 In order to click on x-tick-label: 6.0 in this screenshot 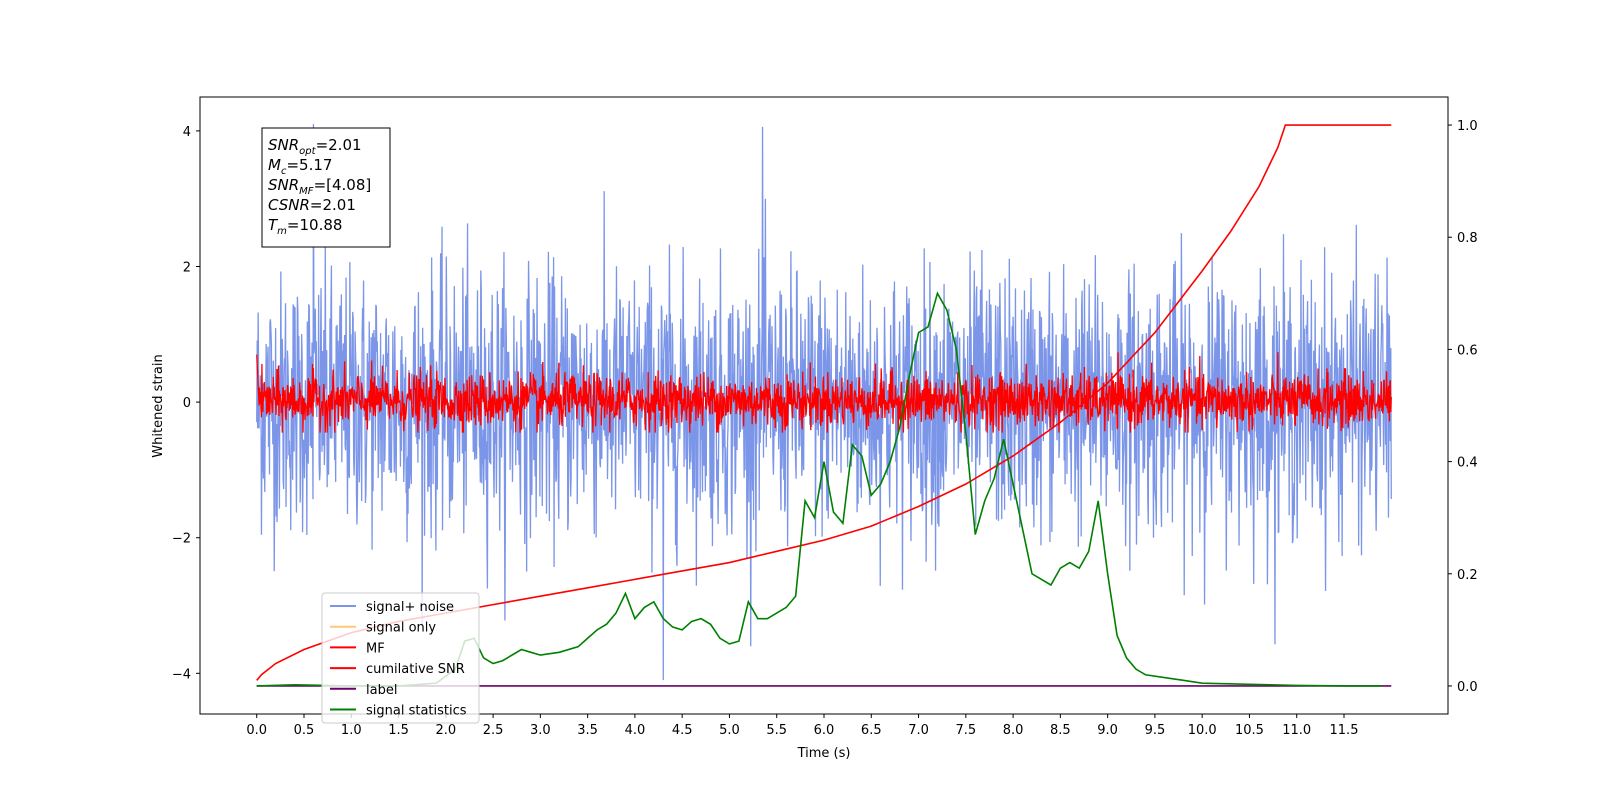, I will do `click(824, 730)`.